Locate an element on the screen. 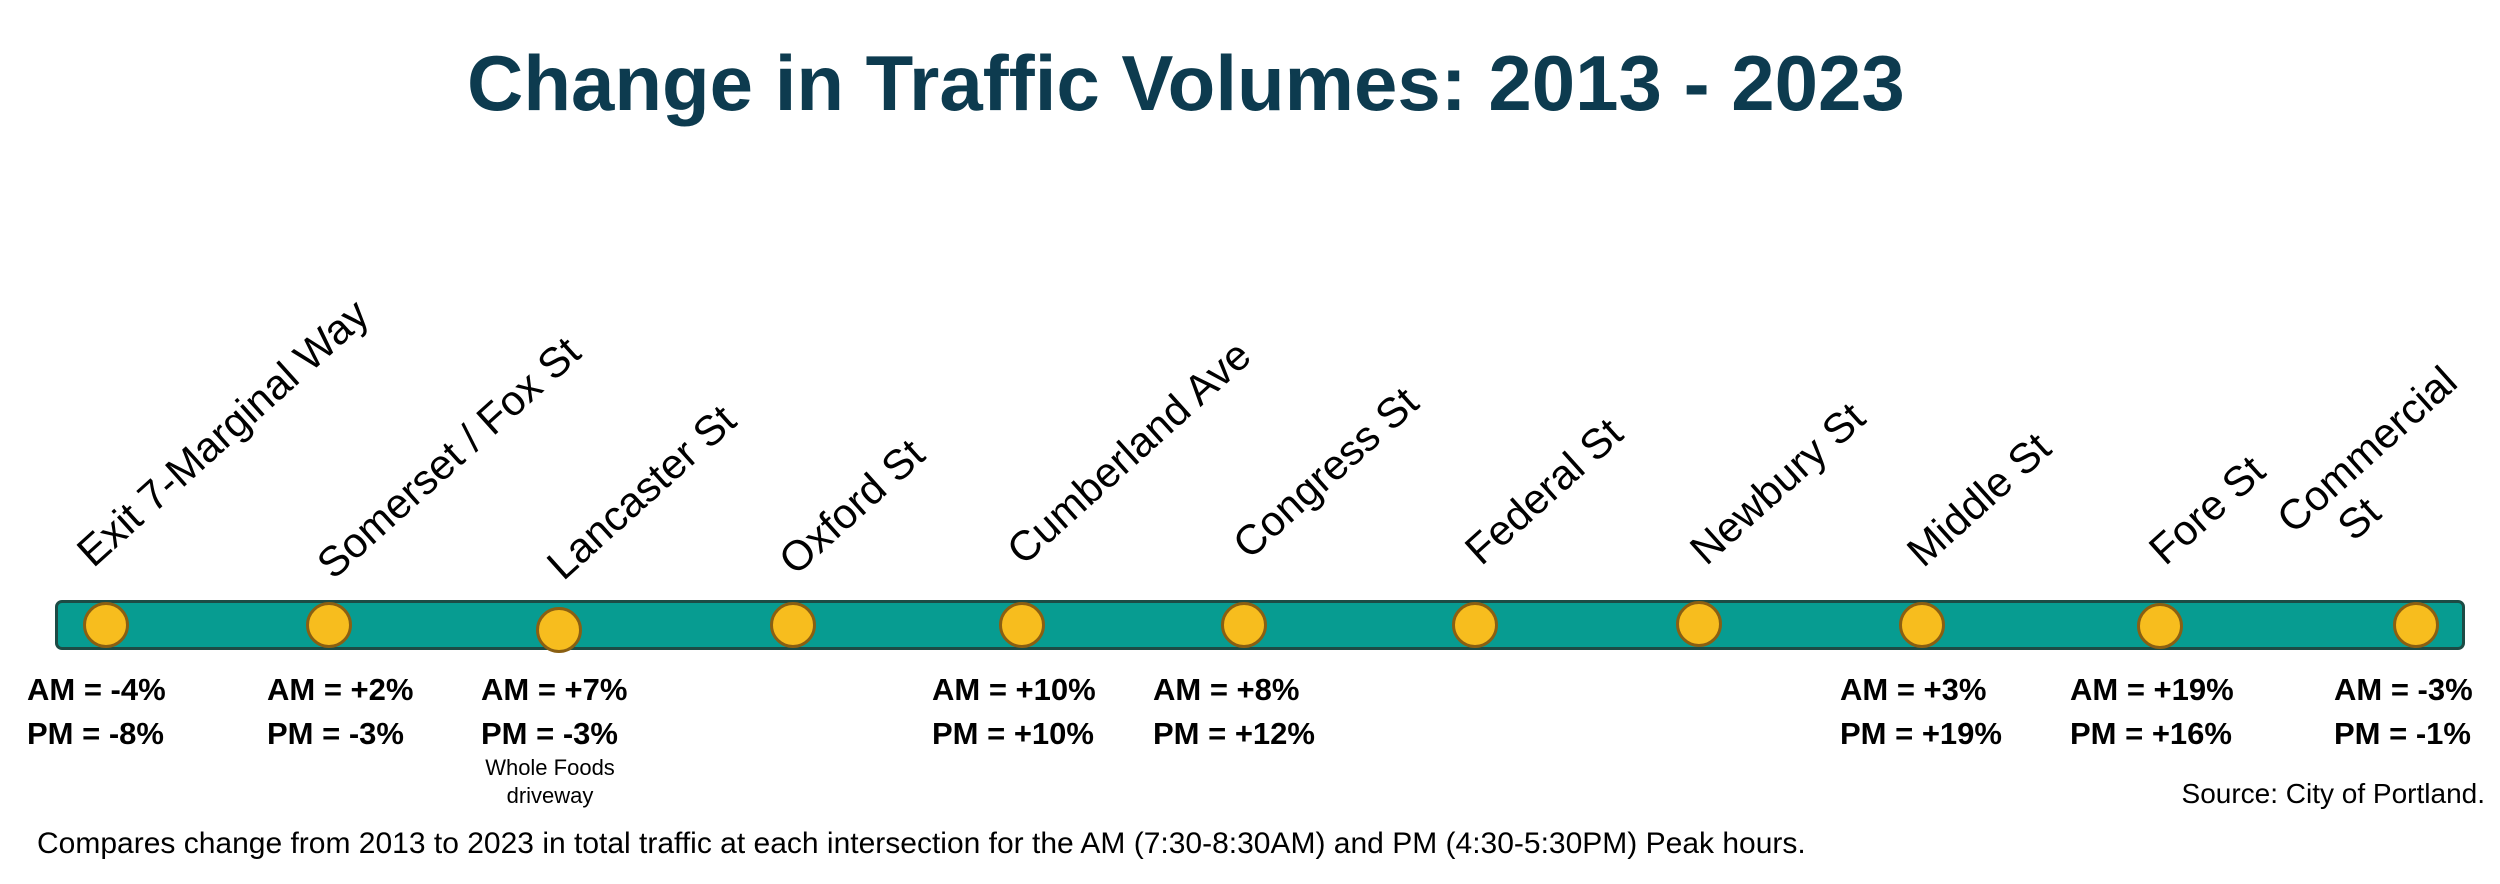  stat-block: AM = -4% PM = -8% is located at coordinates (96, 712).